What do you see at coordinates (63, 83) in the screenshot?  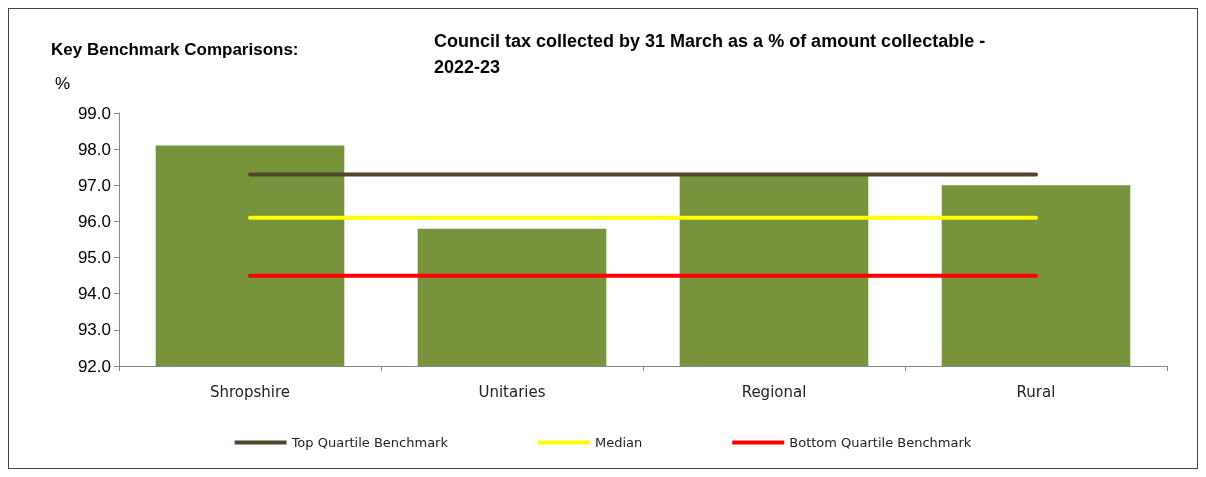 I see `y-axis-title: %` at bounding box center [63, 83].